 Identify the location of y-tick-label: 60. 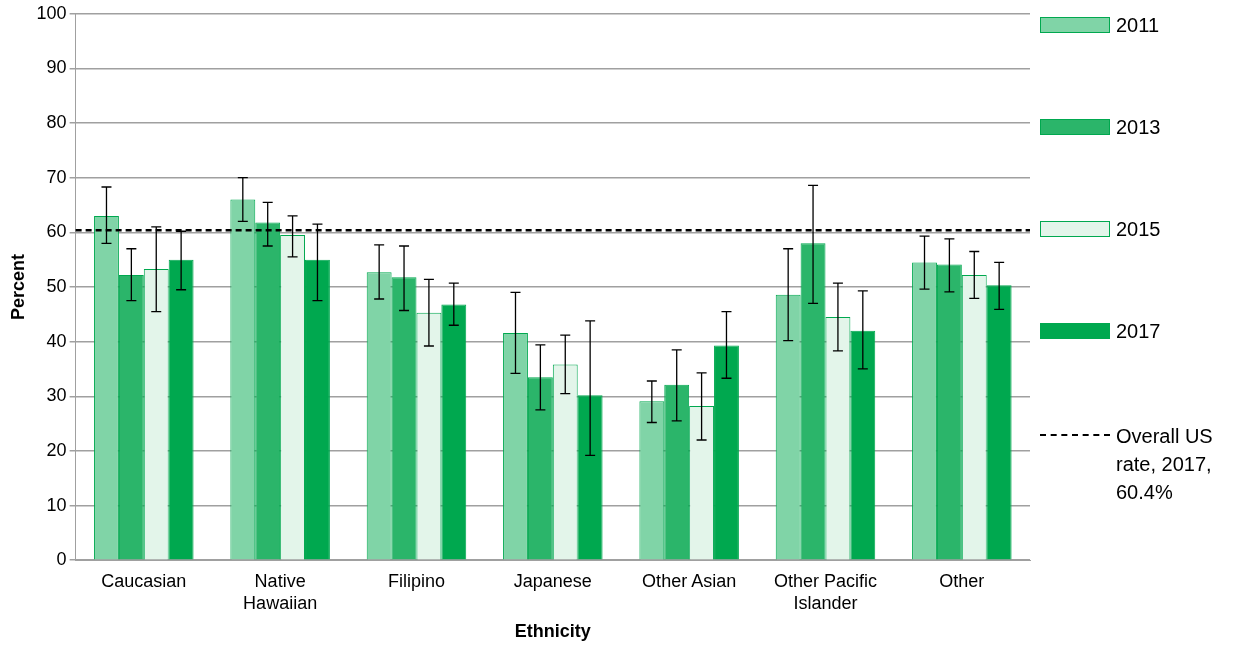
(56, 231).